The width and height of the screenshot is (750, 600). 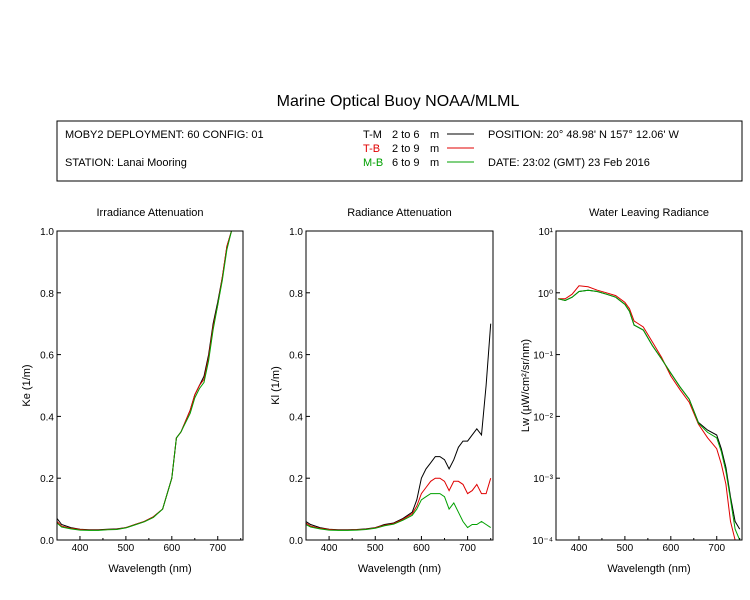 What do you see at coordinates (371, 149) in the screenshot?
I see `legend-series-name: T-B` at bounding box center [371, 149].